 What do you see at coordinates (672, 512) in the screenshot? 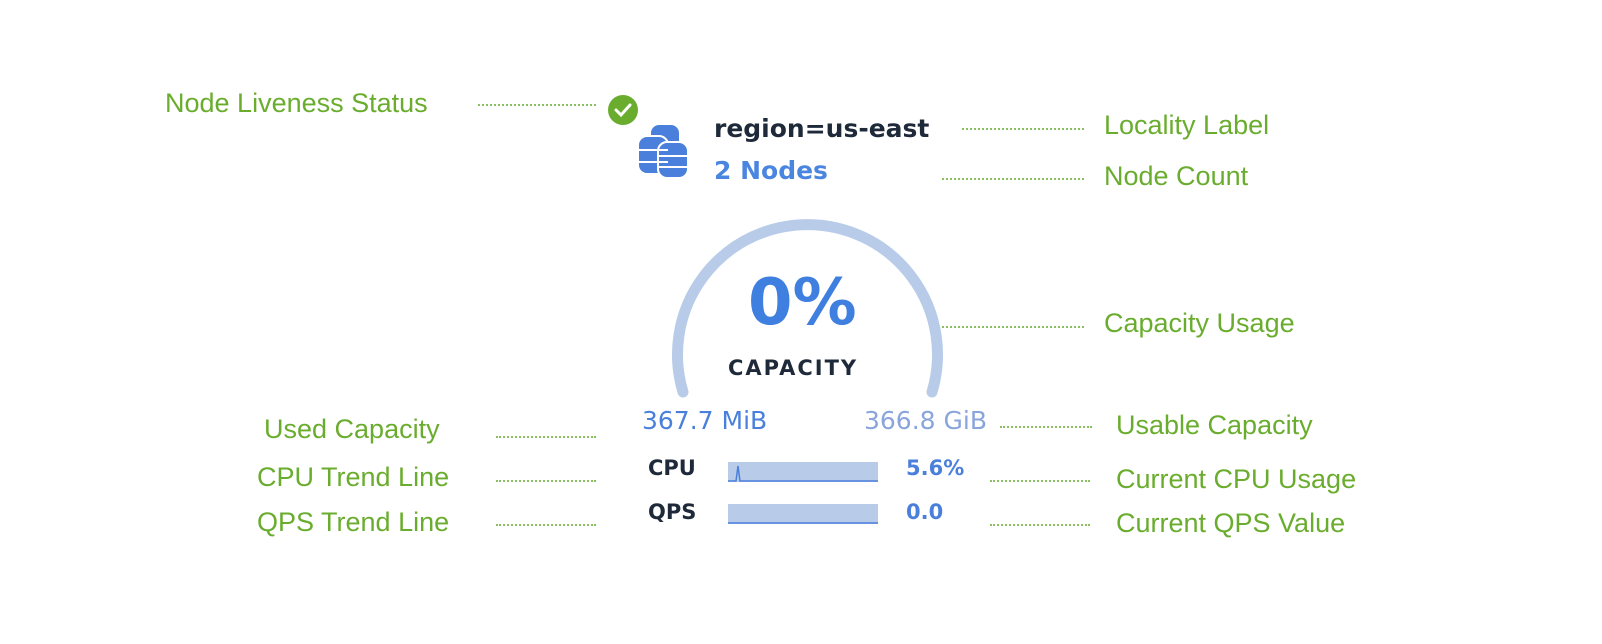
I see `qps-label: QPS` at bounding box center [672, 512].